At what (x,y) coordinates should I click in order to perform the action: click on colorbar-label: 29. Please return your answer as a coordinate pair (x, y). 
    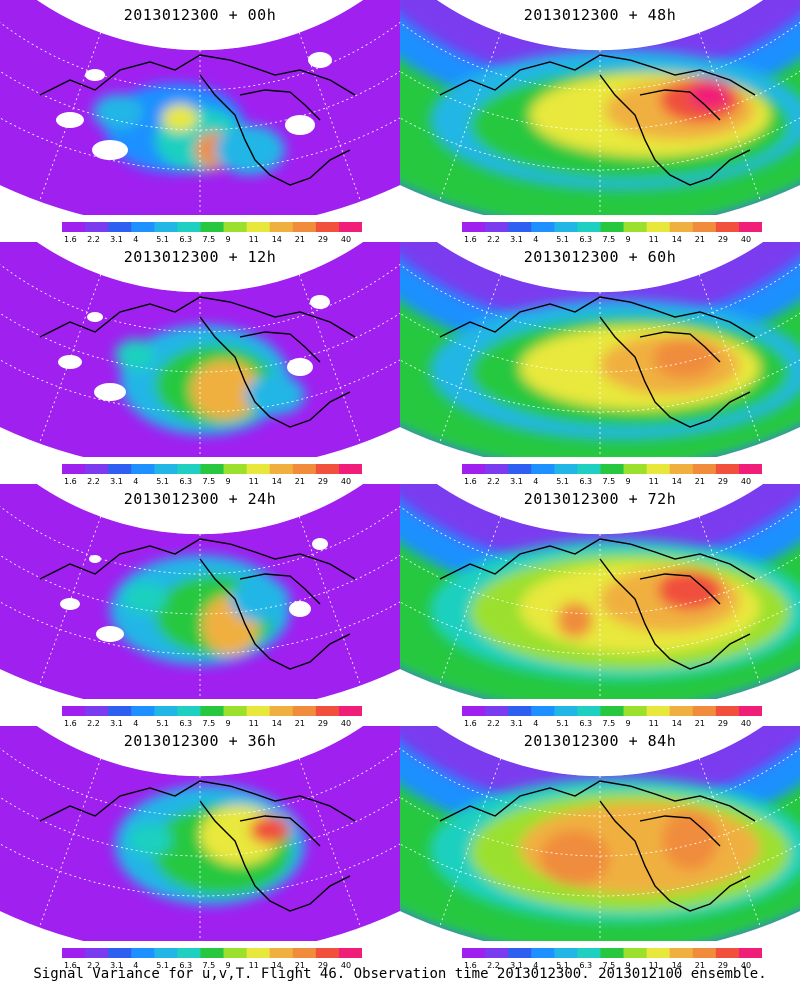
    Looking at the image, I should click on (723, 965).